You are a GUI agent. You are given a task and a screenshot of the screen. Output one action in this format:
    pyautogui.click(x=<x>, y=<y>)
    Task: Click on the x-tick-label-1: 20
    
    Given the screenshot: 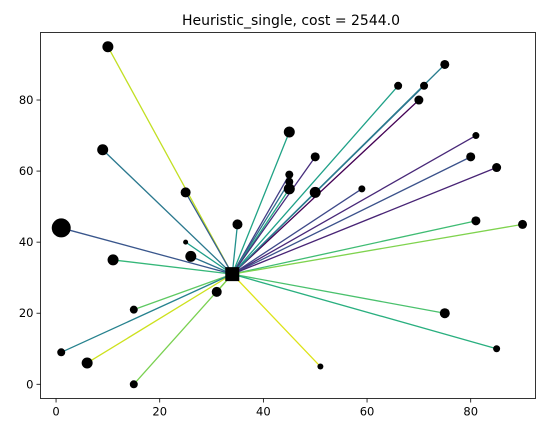 What is the action you would take?
    pyautogui.click(x=159, y=412)
    